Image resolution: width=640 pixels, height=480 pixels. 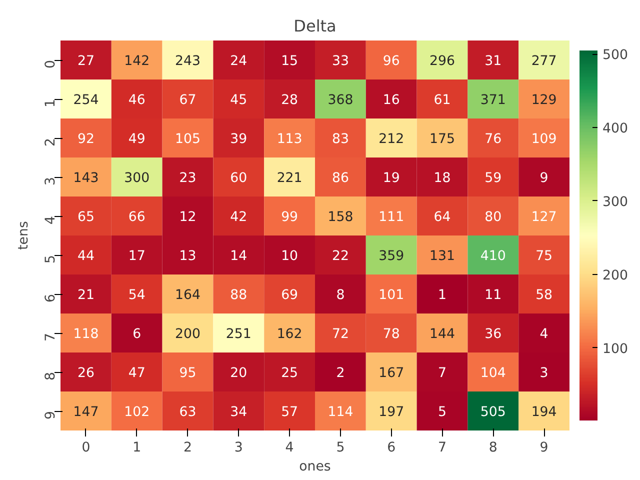 What do you see at coordinates (239, 373) in the screenshot?
I see `data-label: 20` at bounding box center [239, 373].